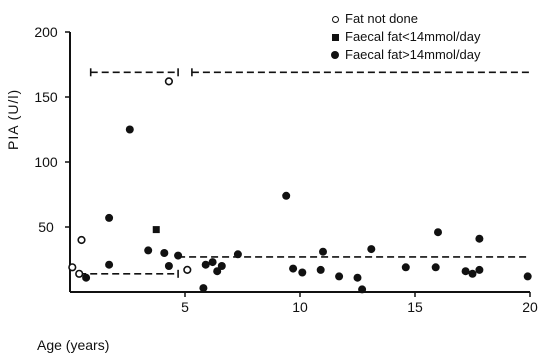 The width and height of the screenshot is (540, 359). Describe the element at coordinates (46, 162) in the screenshot. I see `y-tick-label: 100` at that location.